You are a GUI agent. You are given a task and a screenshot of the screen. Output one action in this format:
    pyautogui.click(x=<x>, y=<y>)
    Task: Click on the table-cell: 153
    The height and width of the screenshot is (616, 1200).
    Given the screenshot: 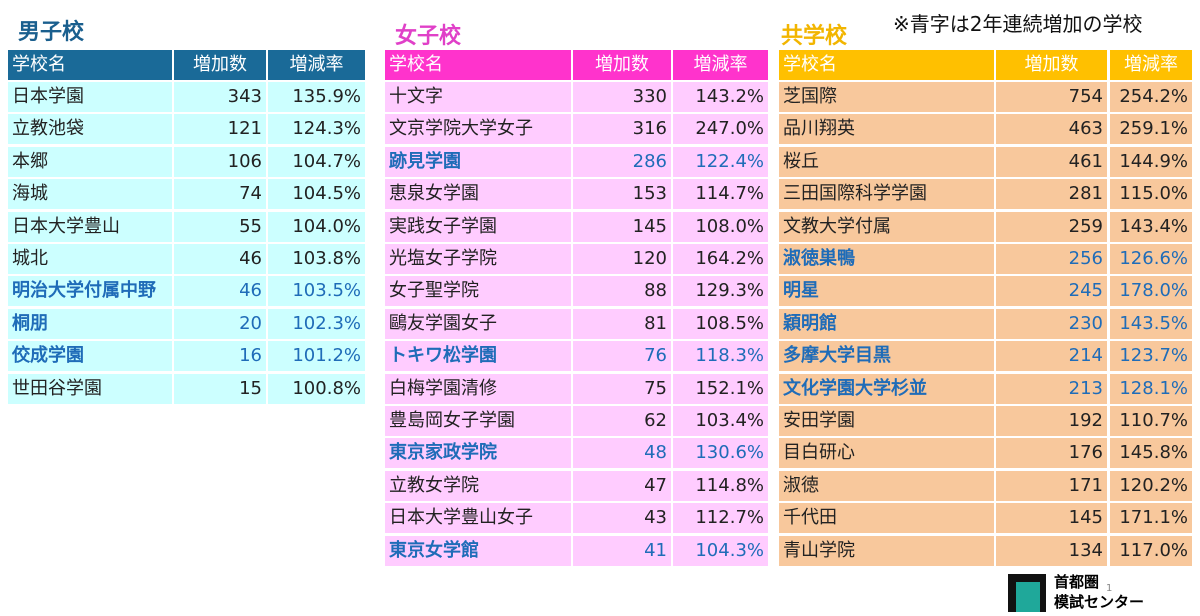 What is the action you would take?
    pyautogui.click(x=622, y=194)
    